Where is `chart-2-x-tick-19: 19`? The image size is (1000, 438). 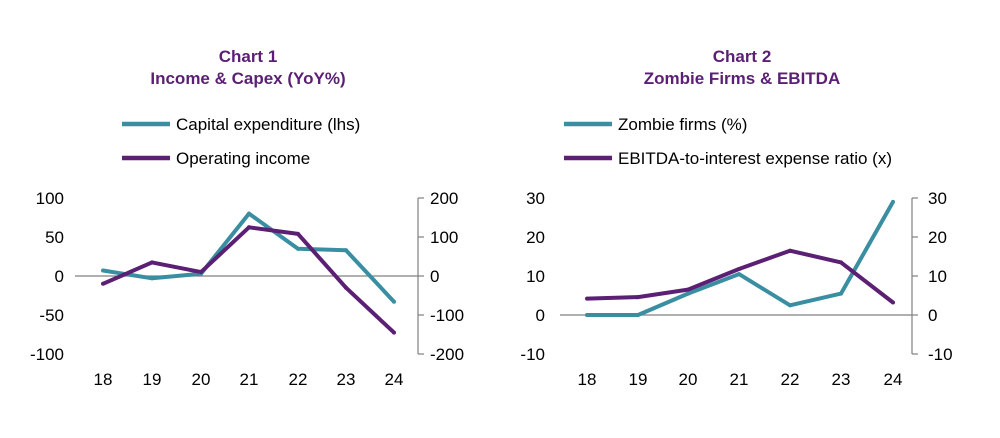 chart-2-x-tick-19: 19 is located at coordinates (638, 379).